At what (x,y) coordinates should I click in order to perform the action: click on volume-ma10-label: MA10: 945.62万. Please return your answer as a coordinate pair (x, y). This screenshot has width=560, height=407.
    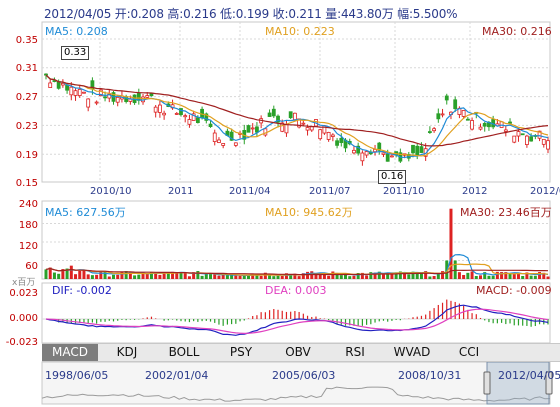
    Looking at the image, I should click on (309, 212).